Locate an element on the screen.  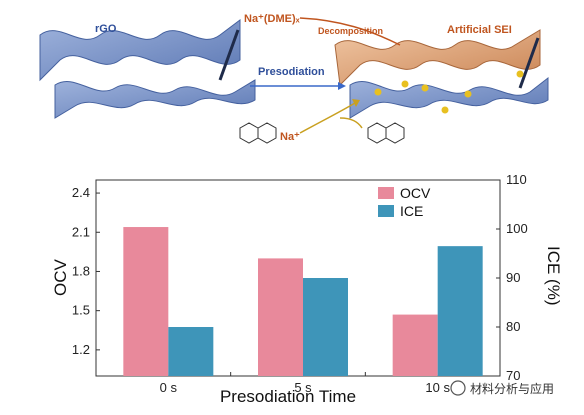
watermark-text: 材料分析与应用 is located at coordinates (512, 388).